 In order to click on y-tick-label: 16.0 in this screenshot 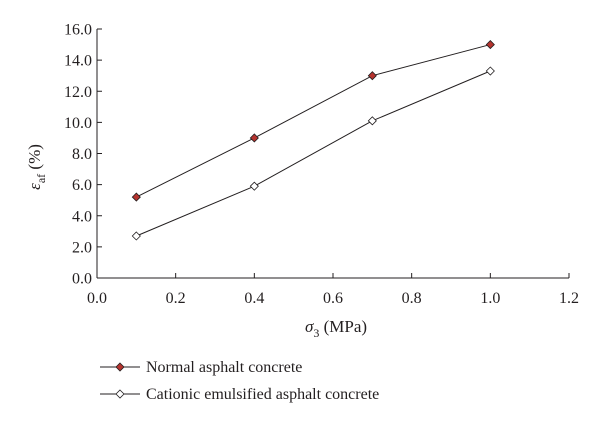, I will do `click(78, 30)`.